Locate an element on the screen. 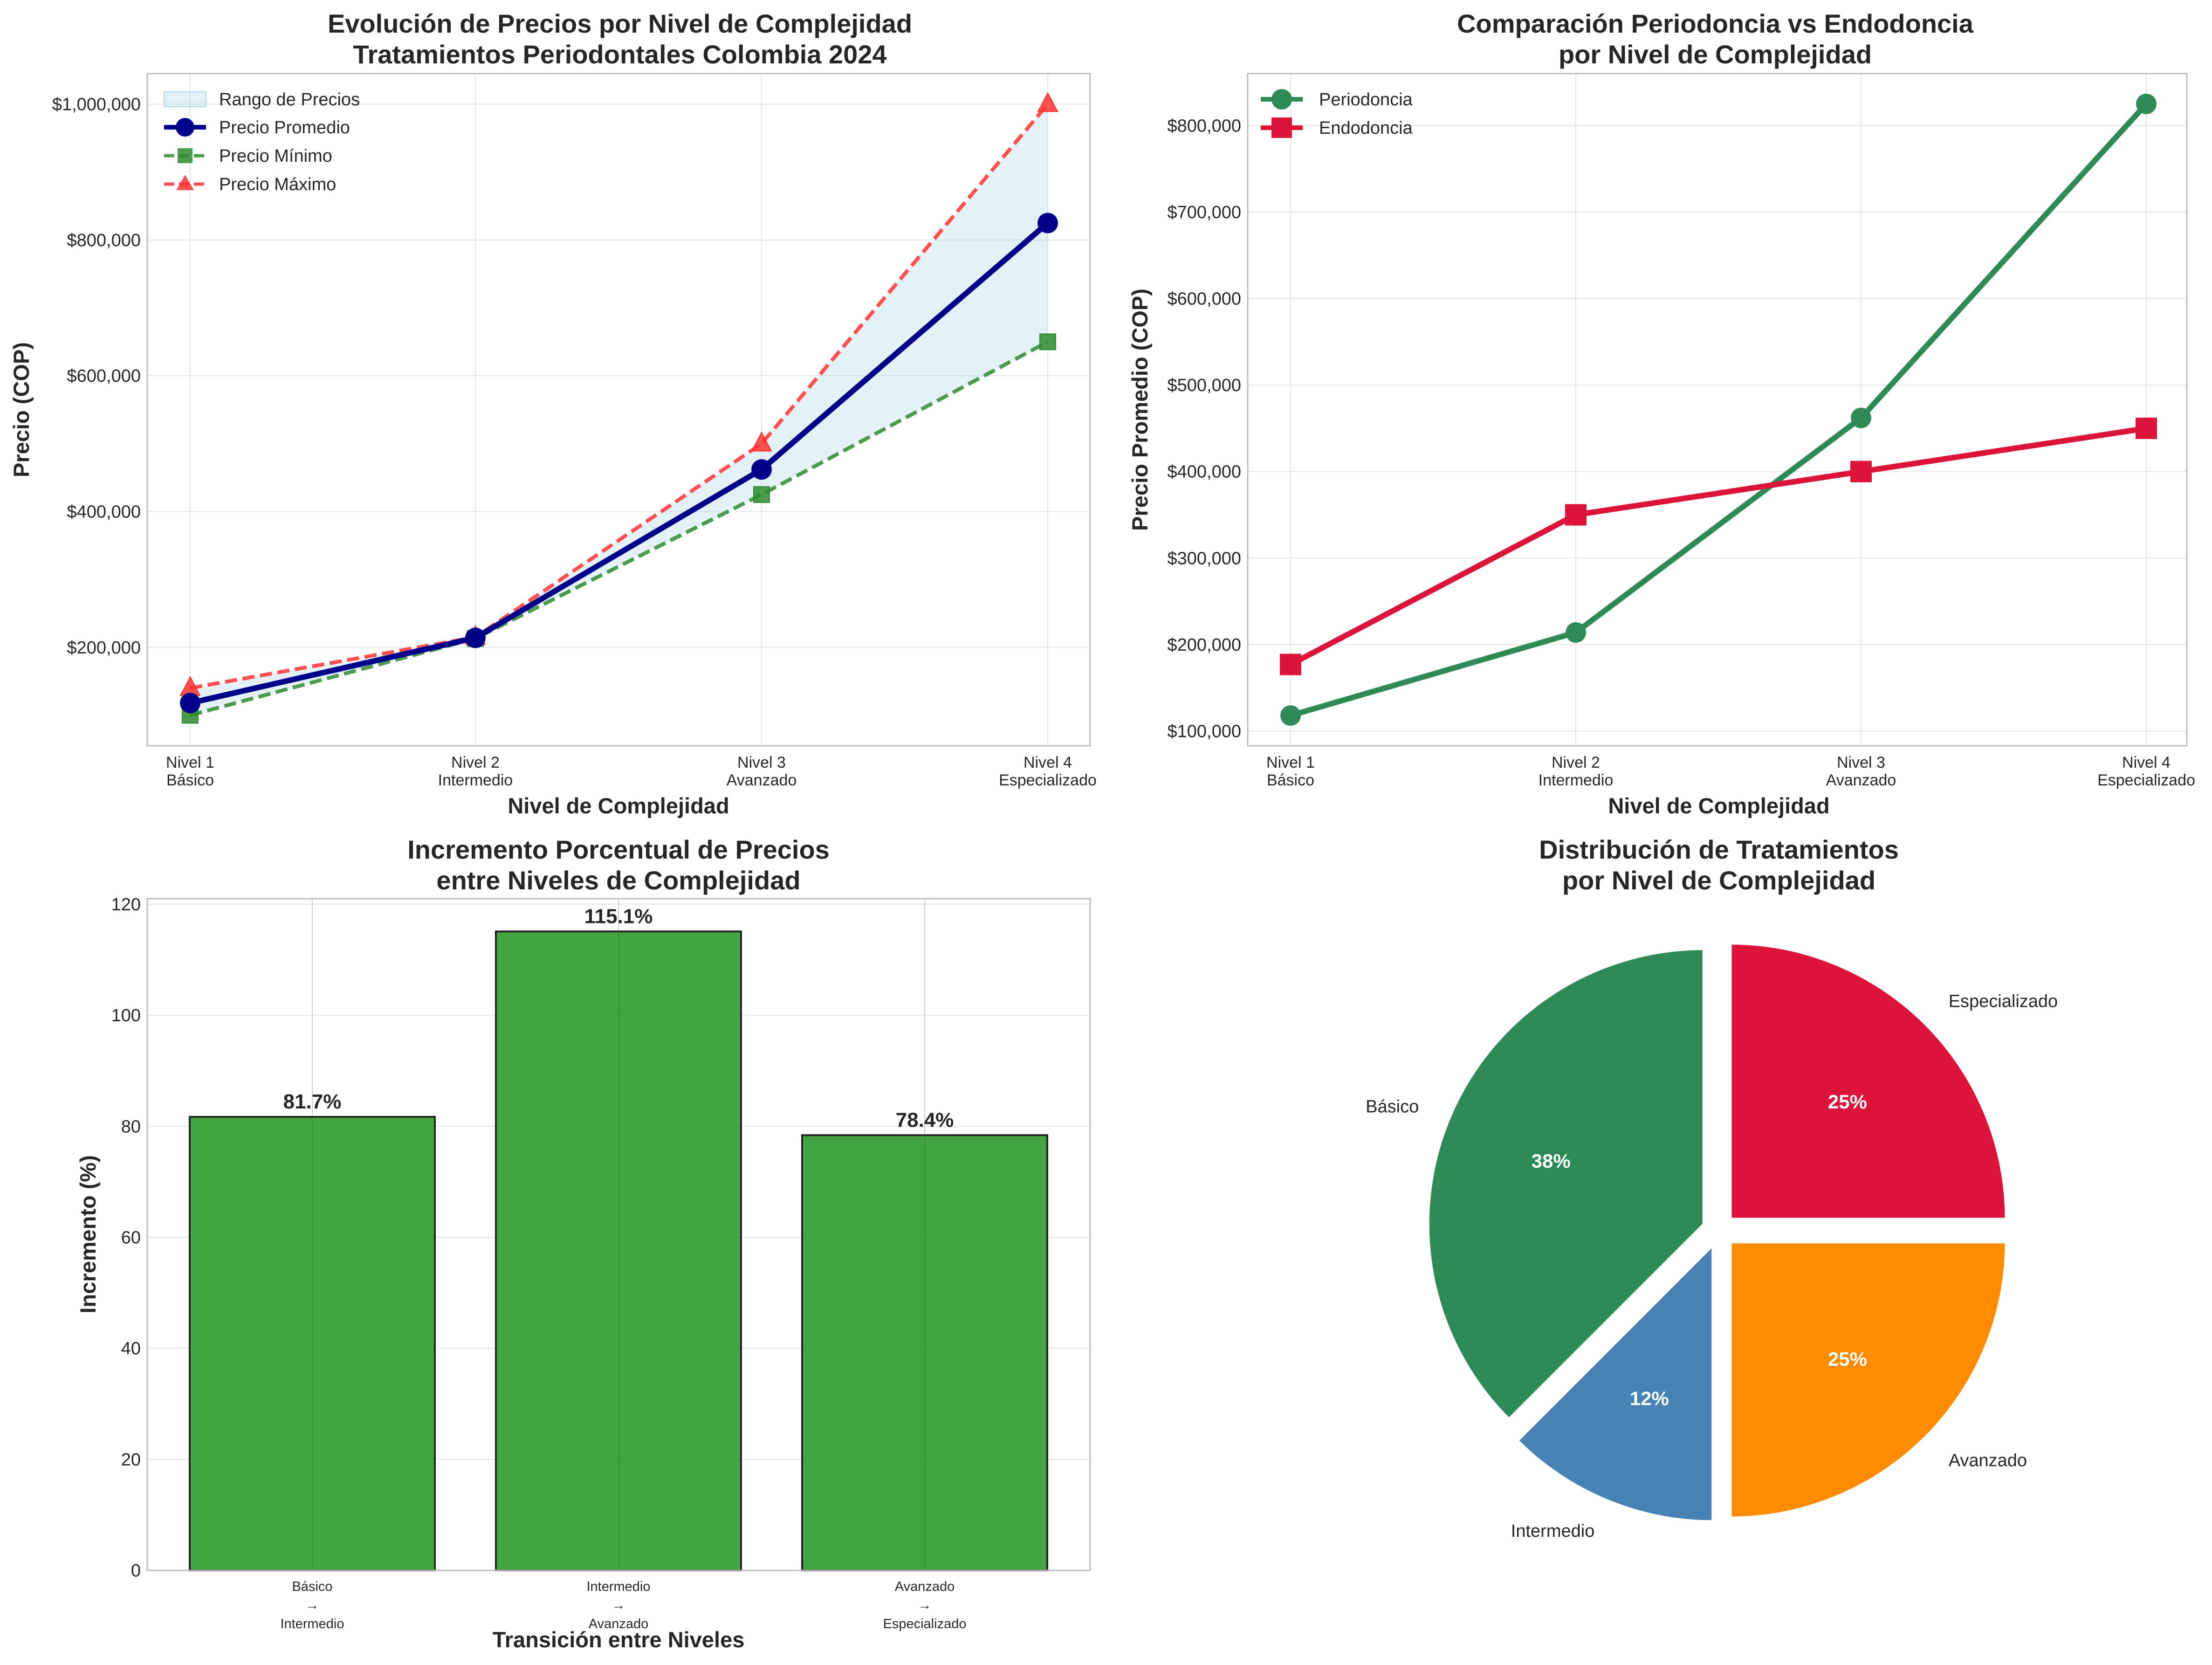 This screenshot has height=1665, width=2212. y-tick-label: $800,000 is located at coordinates (1205, 126).